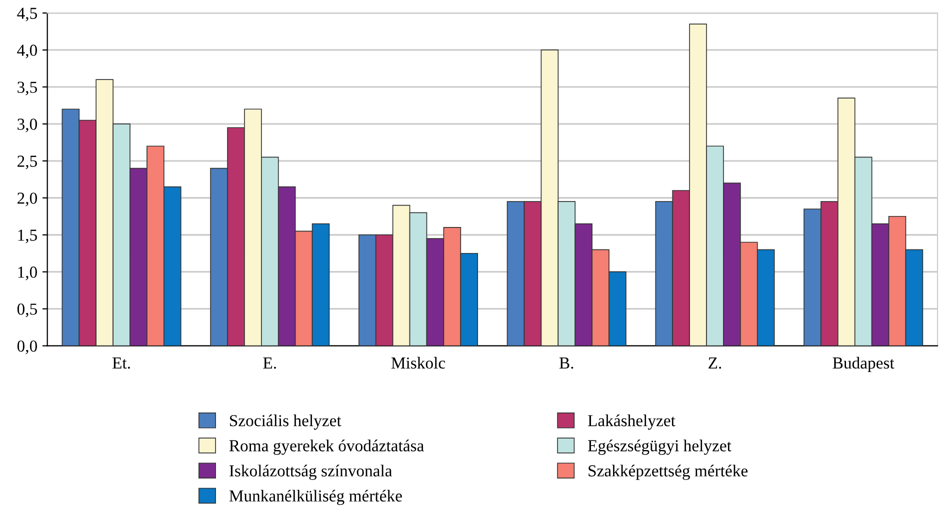 The height and width of the screenshot is (520, 947). Describe the element at coordinates (27, 273) in the screenshot. I see `y-tick-label: 1,0` at that location.